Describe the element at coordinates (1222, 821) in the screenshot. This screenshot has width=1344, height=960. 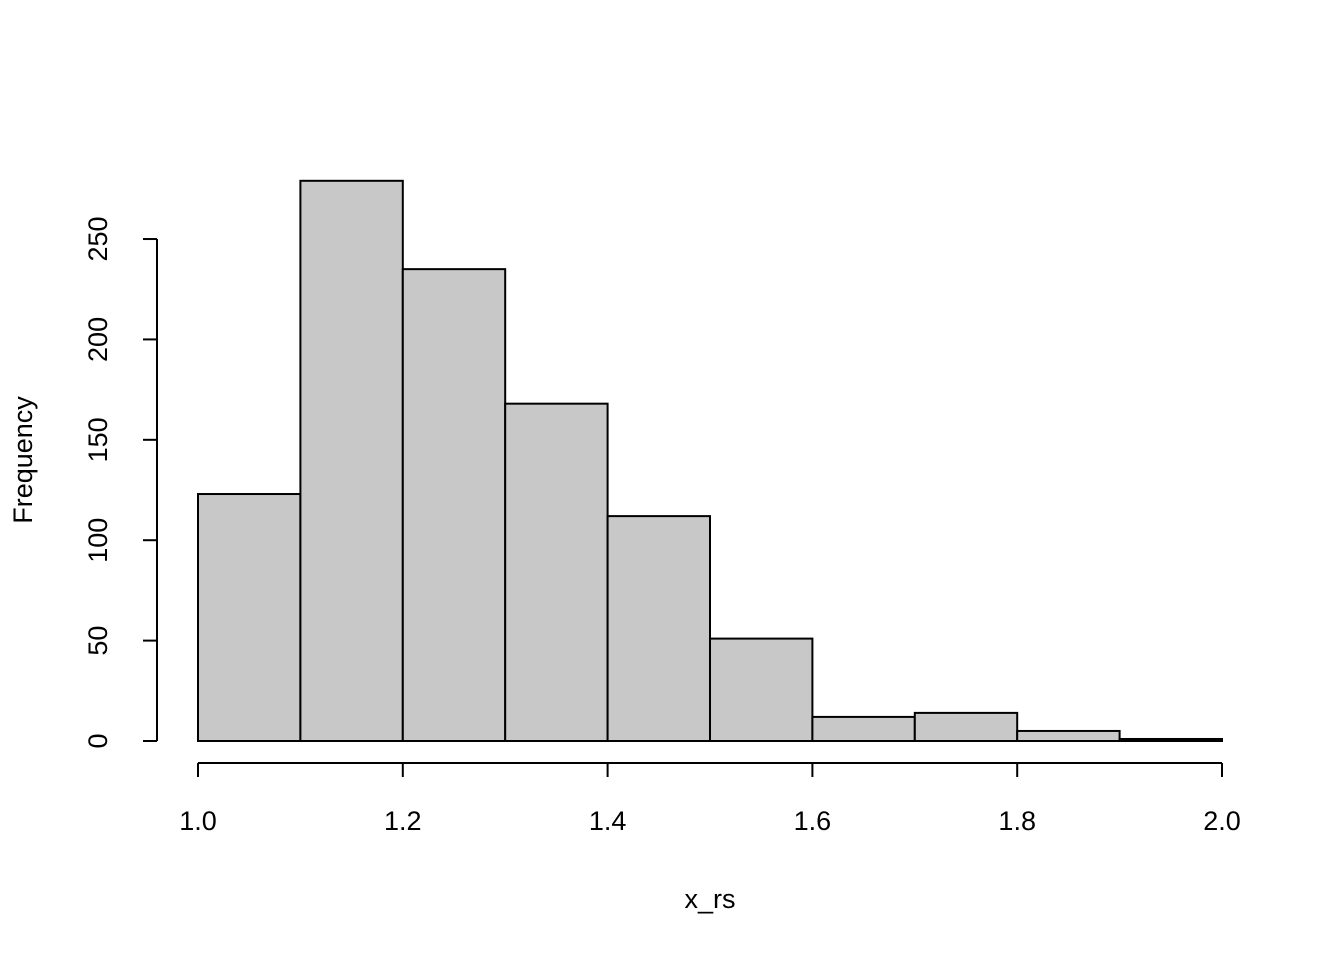
I see `x-tick-label: 2.0` at that location.